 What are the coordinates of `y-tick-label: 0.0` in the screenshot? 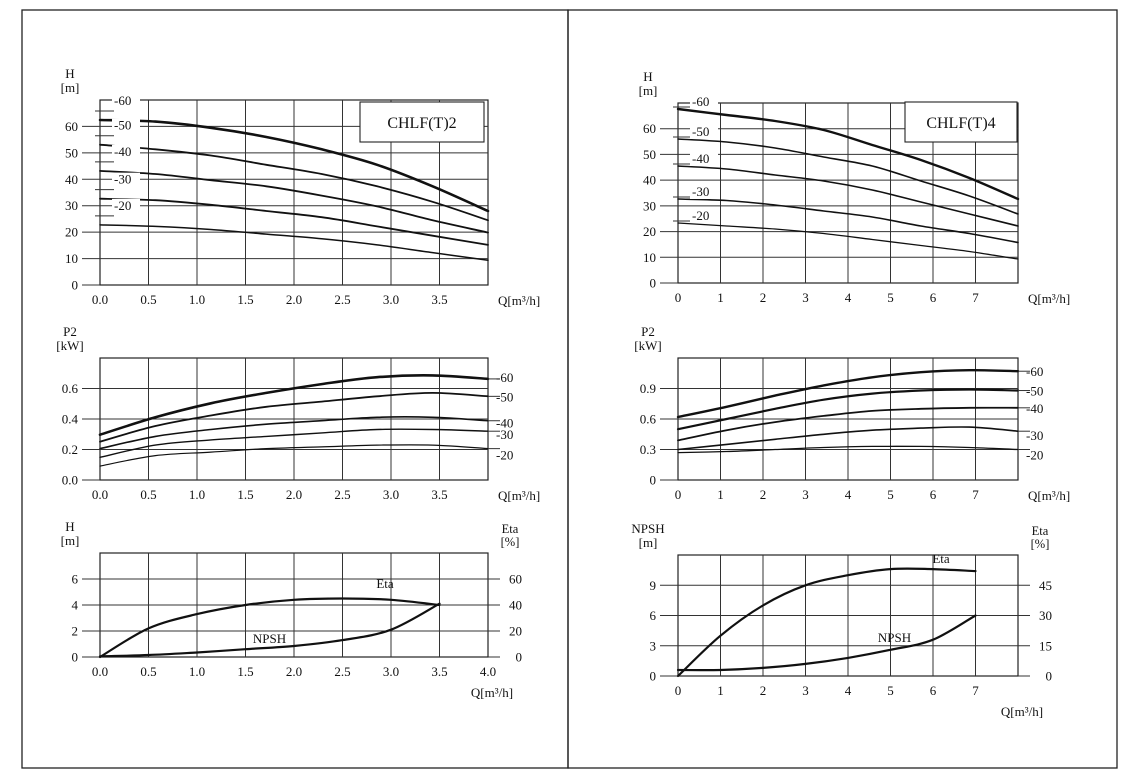 It's located at (70, 480).